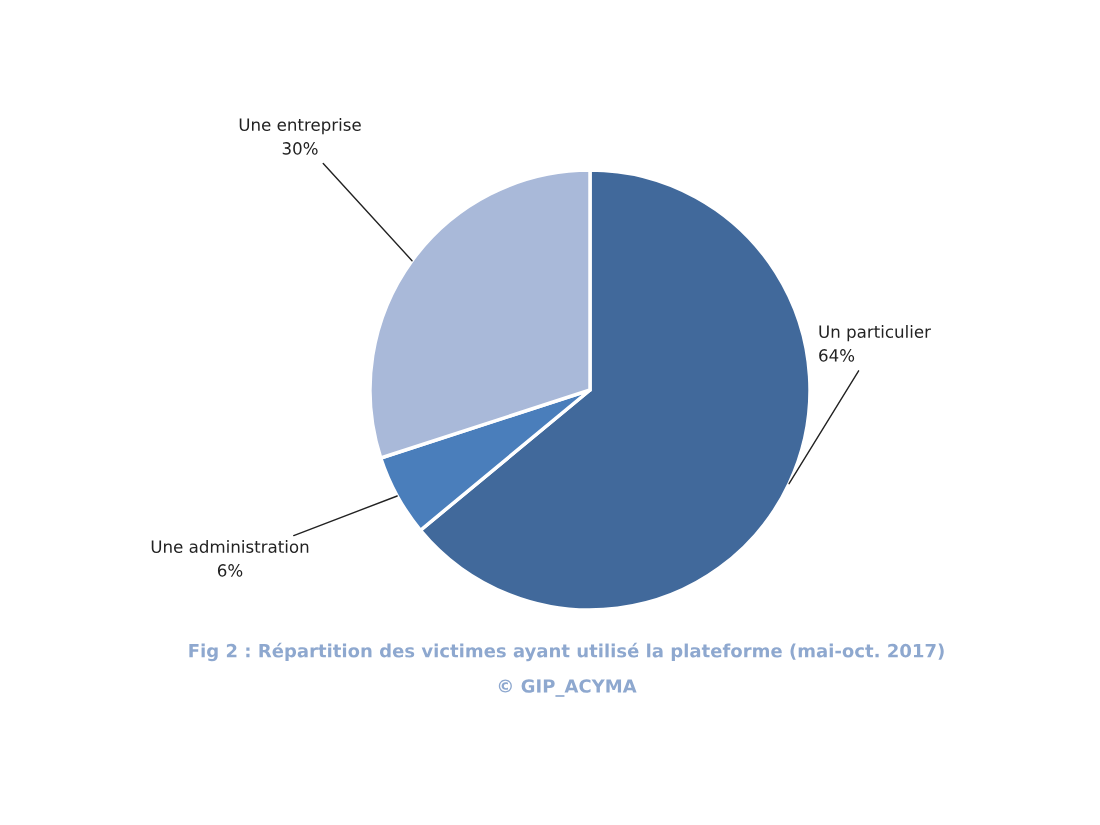 The height and width of the screenshot is (825, 1100). I want to click on data-label: 30%, so click(300, 148).